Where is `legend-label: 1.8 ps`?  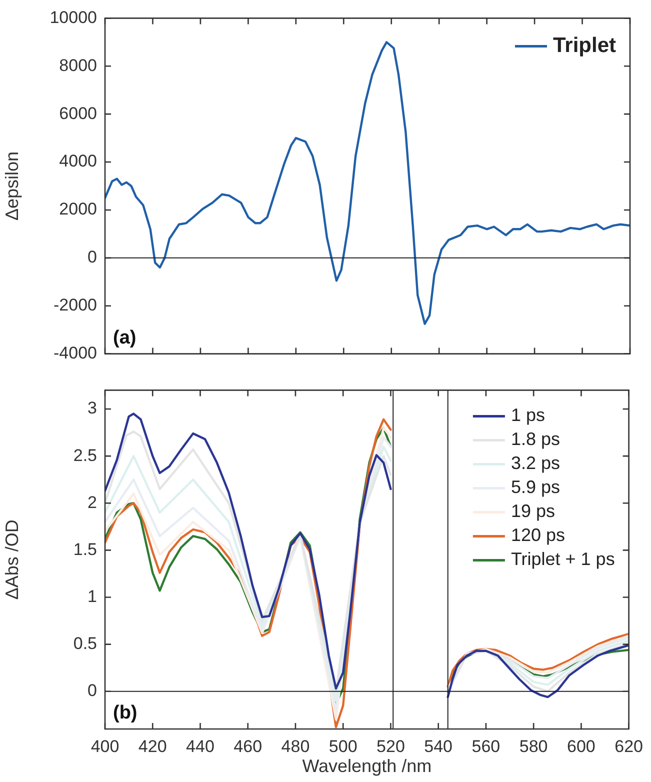 legend-label: 1.8 ps is located at coordinates (535, 439).